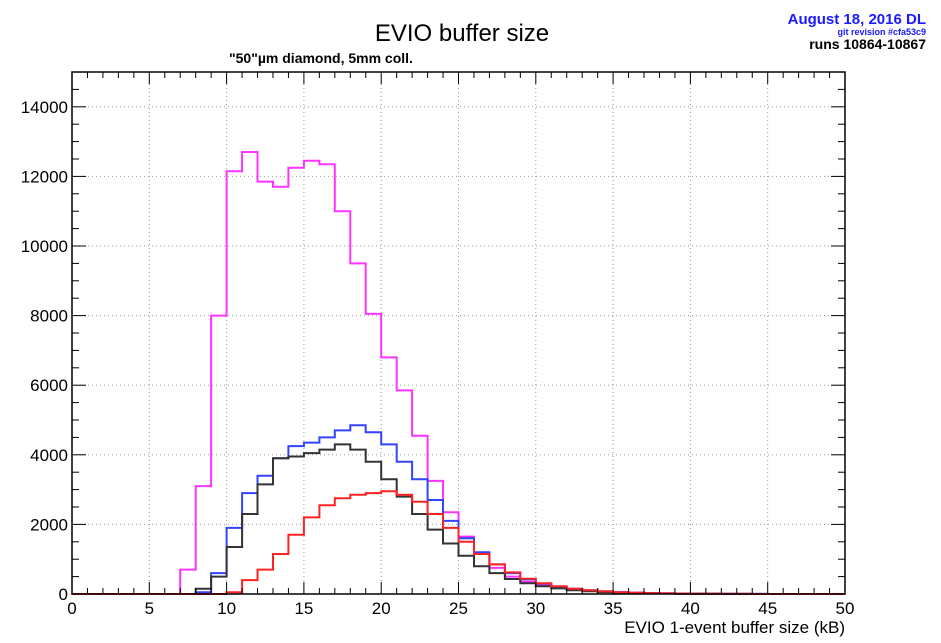 This screenshot has height=643, width=941. I want to click on x-tick-label: 35, so click(613, 608).